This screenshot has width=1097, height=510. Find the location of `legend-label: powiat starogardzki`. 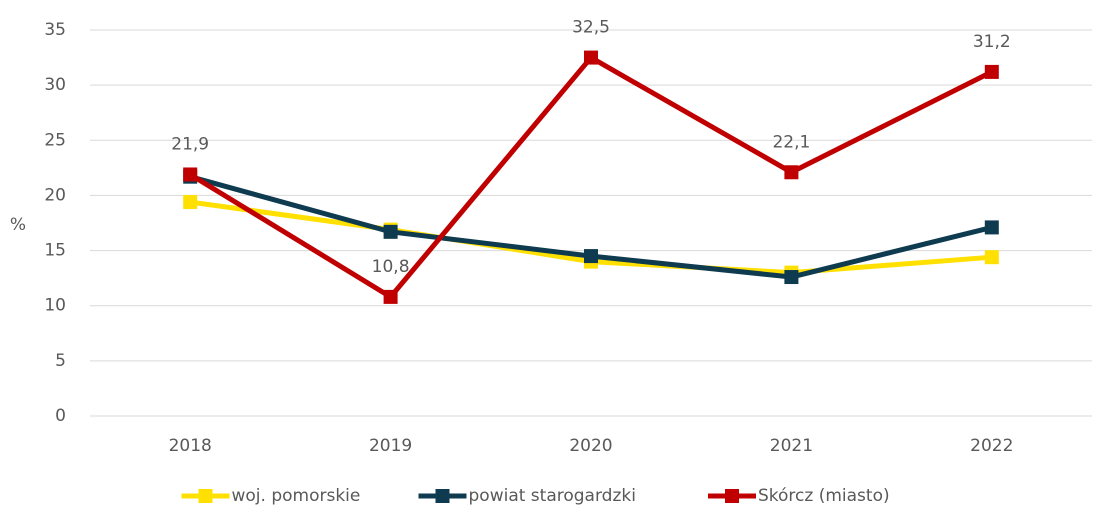

legend-label: powiat starogardzki is located at coordinates (552, 496).